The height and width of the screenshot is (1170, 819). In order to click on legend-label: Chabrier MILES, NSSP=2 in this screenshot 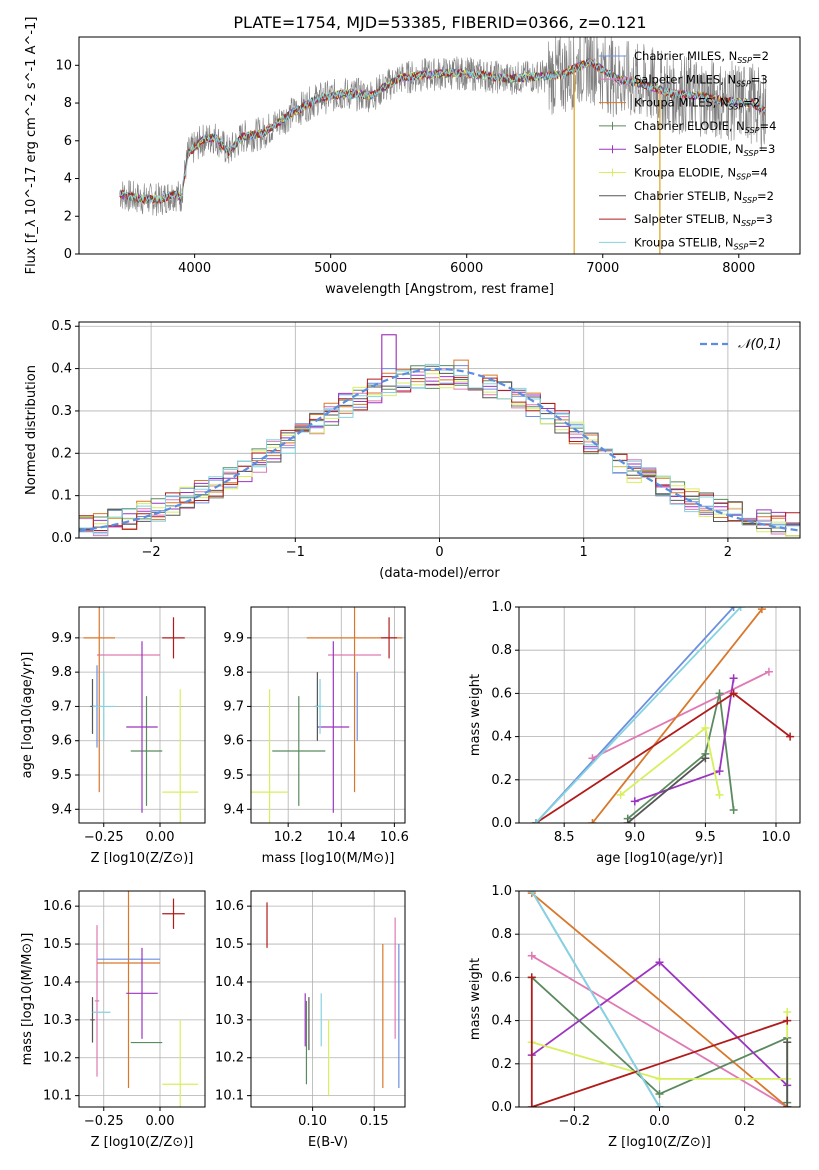, I will do `click(701, 57)`.